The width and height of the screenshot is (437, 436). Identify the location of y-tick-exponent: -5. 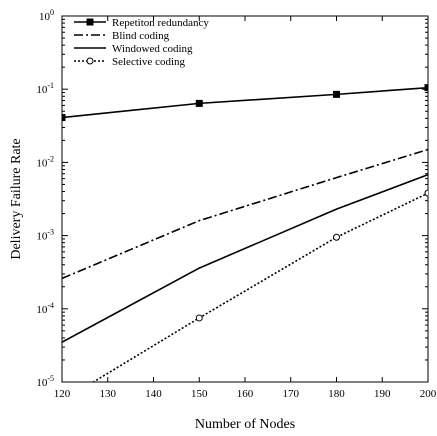
(50, 378).